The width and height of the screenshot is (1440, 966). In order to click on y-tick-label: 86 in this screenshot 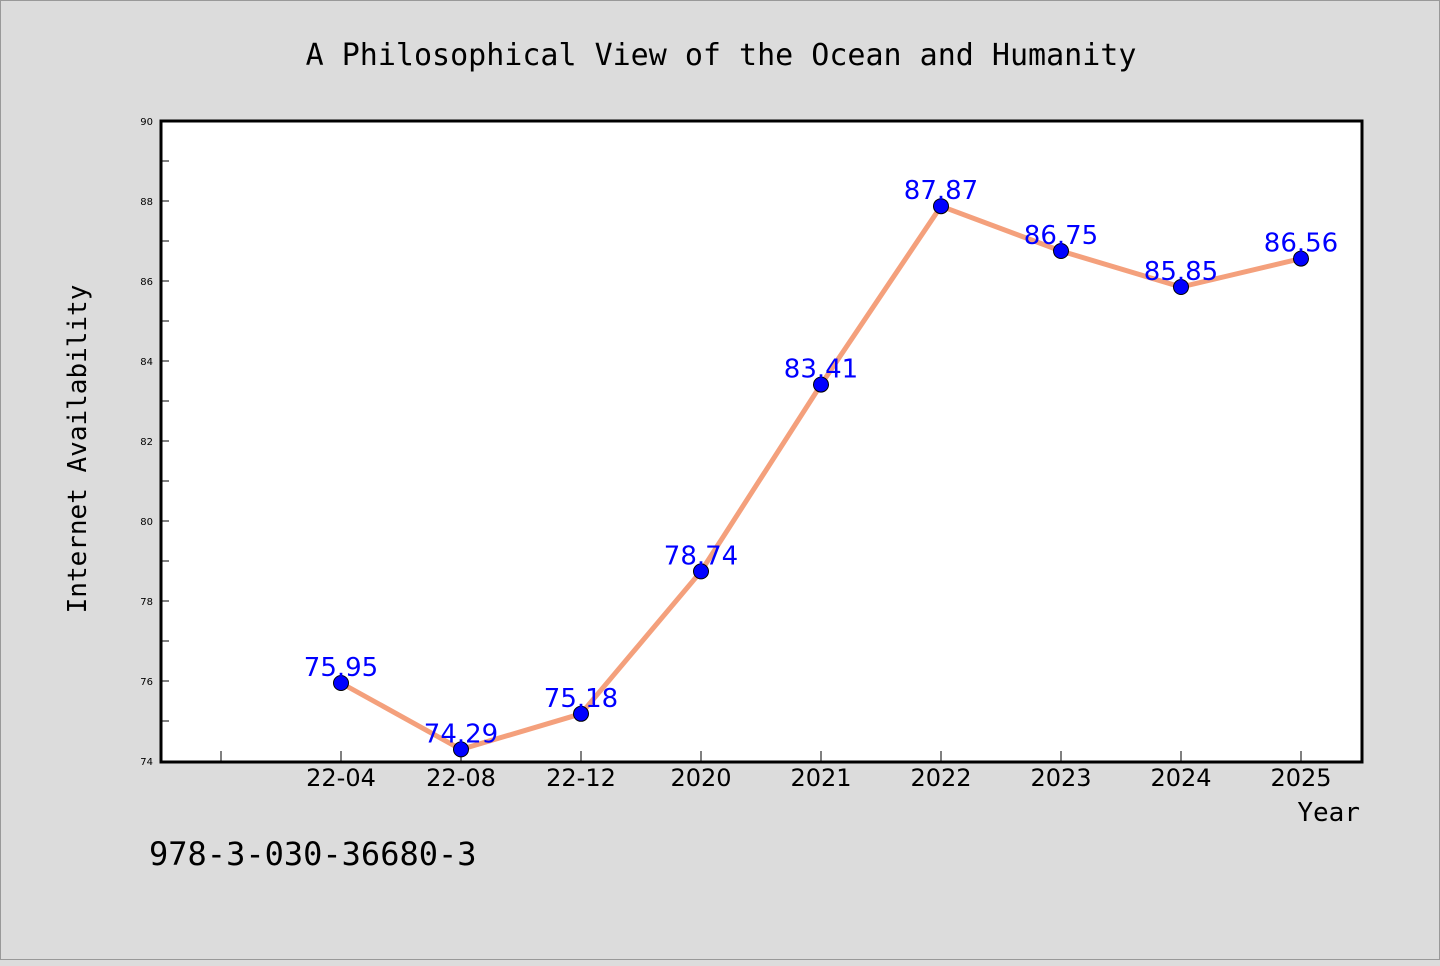, I will do `click(146, 282)`.